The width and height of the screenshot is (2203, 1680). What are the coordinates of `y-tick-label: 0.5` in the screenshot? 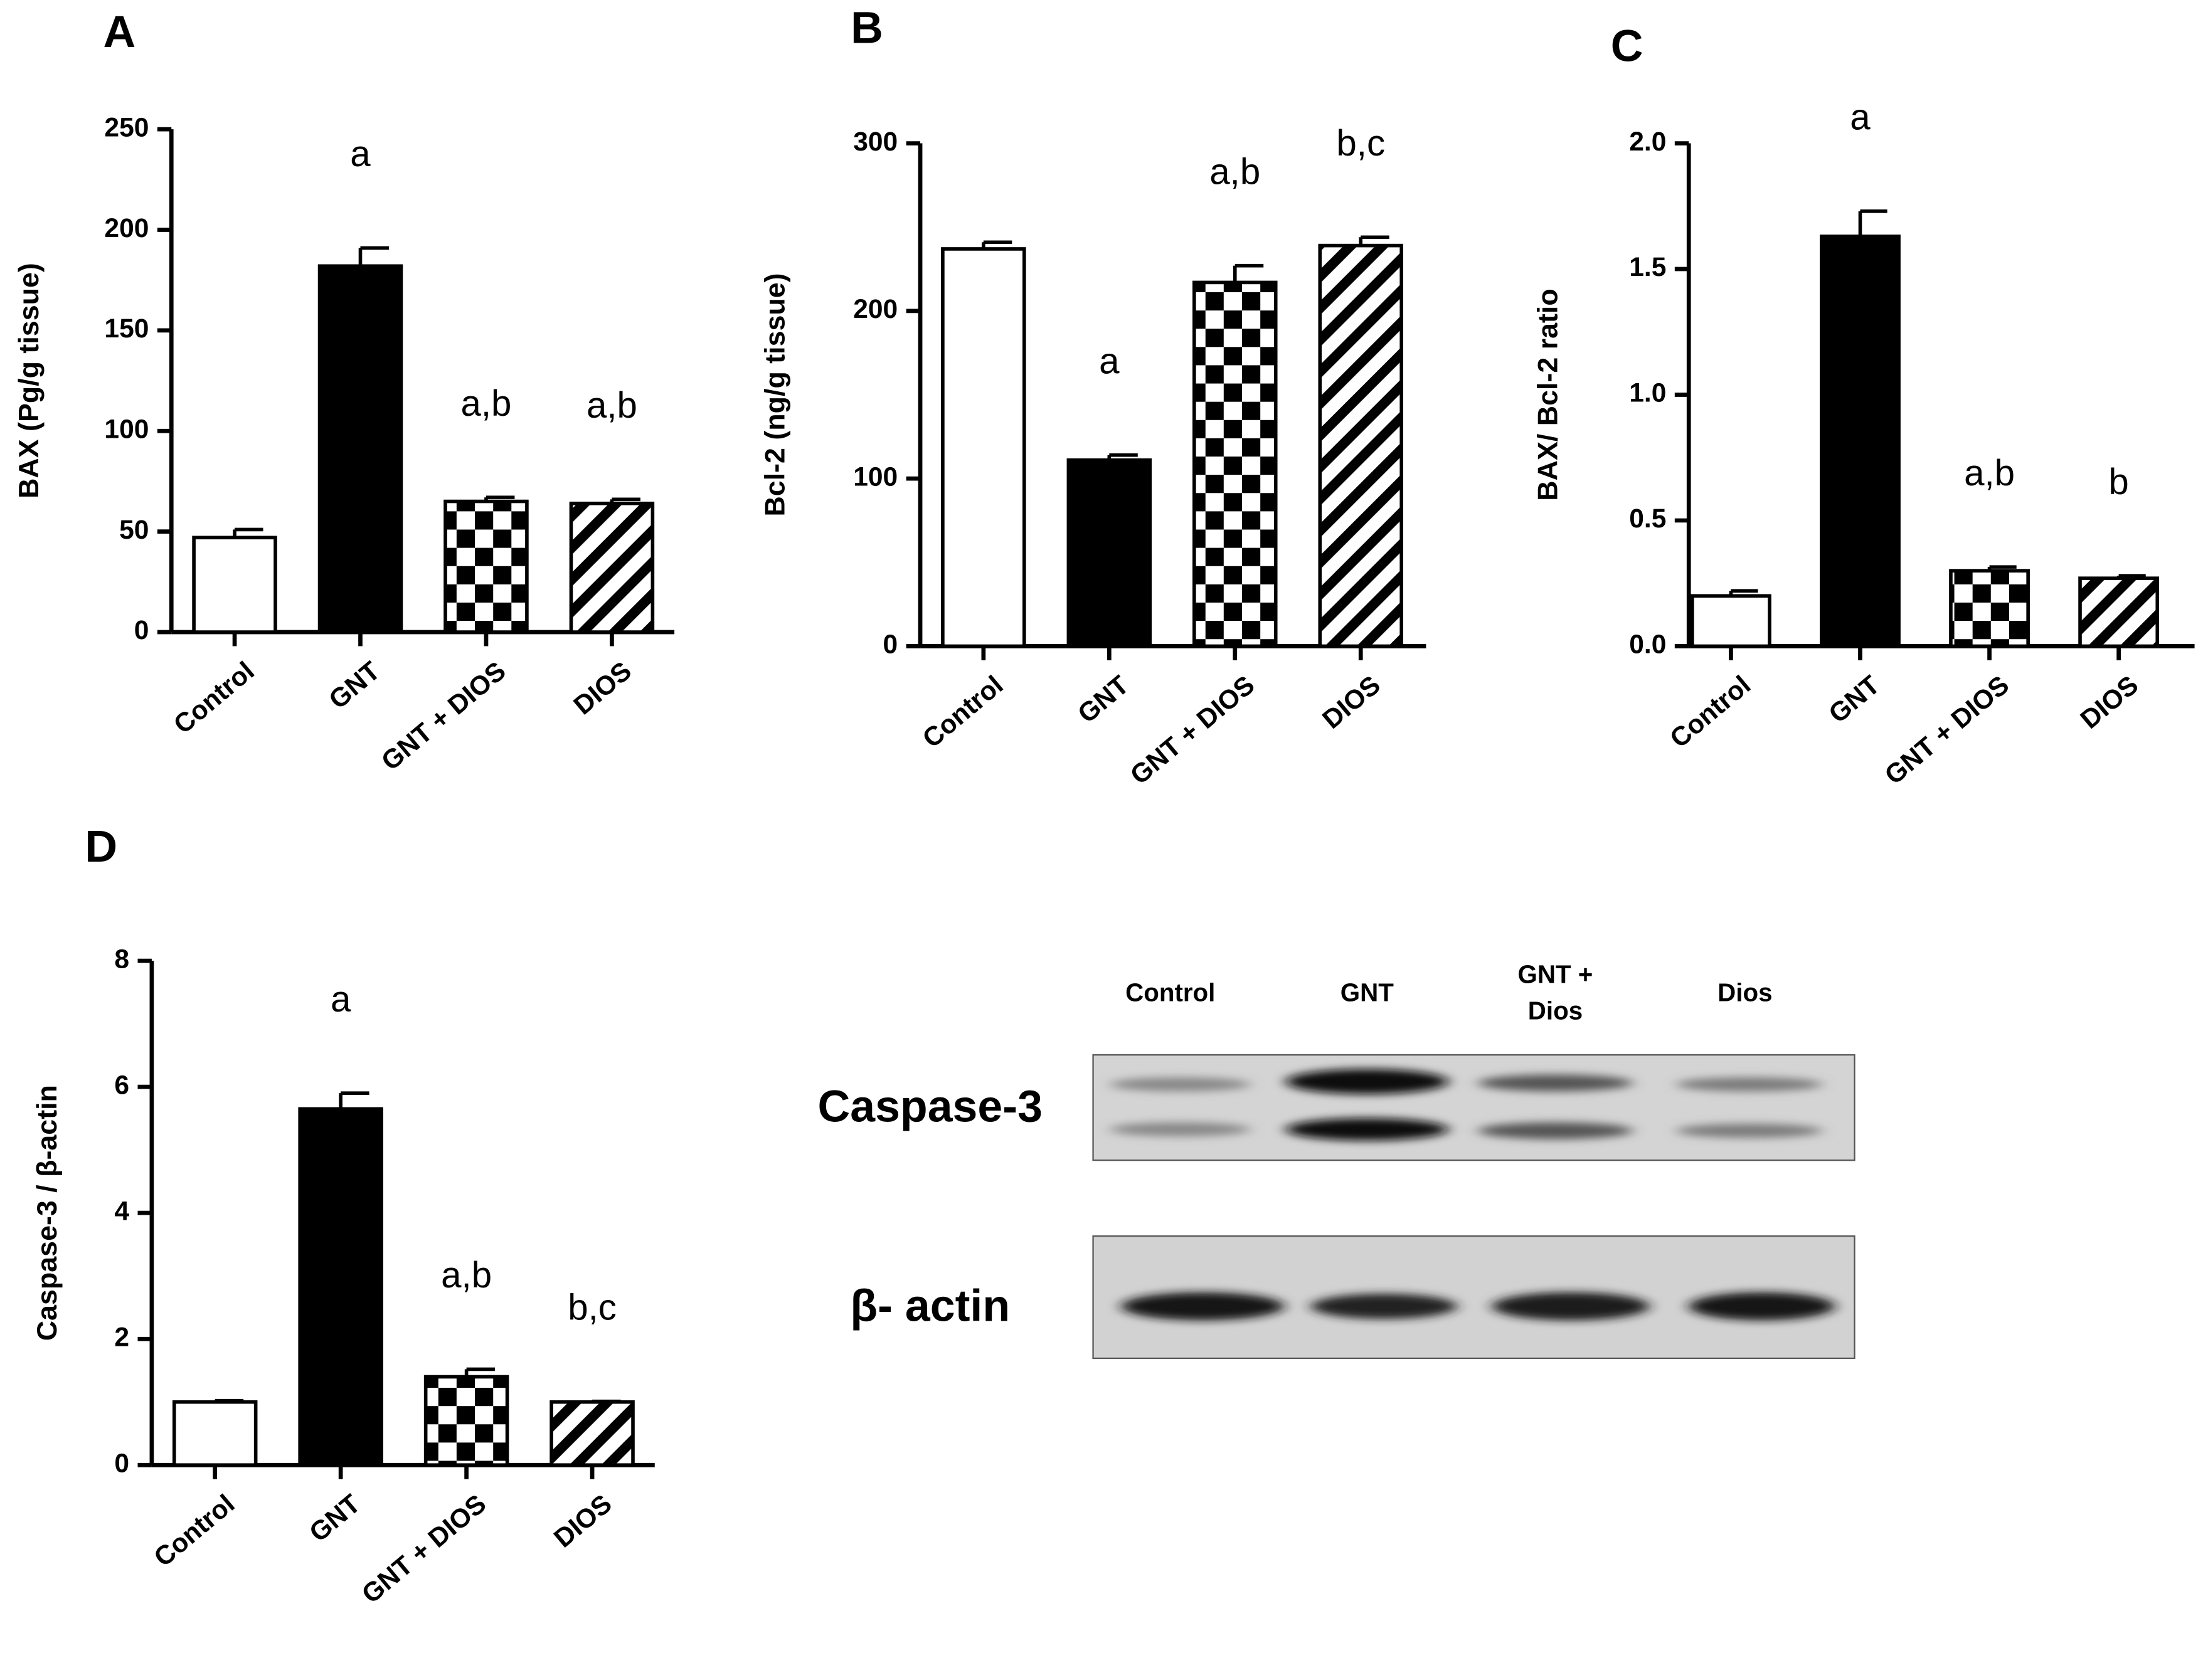 It's located at (1647, 519).